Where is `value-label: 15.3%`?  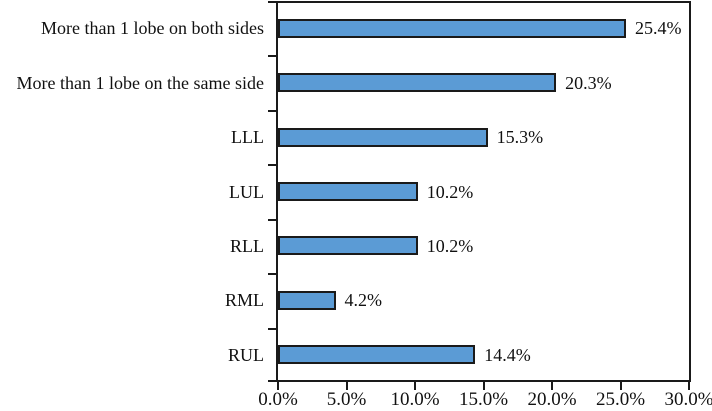 value-label: 15.3% is located at coordinates (520, 137).